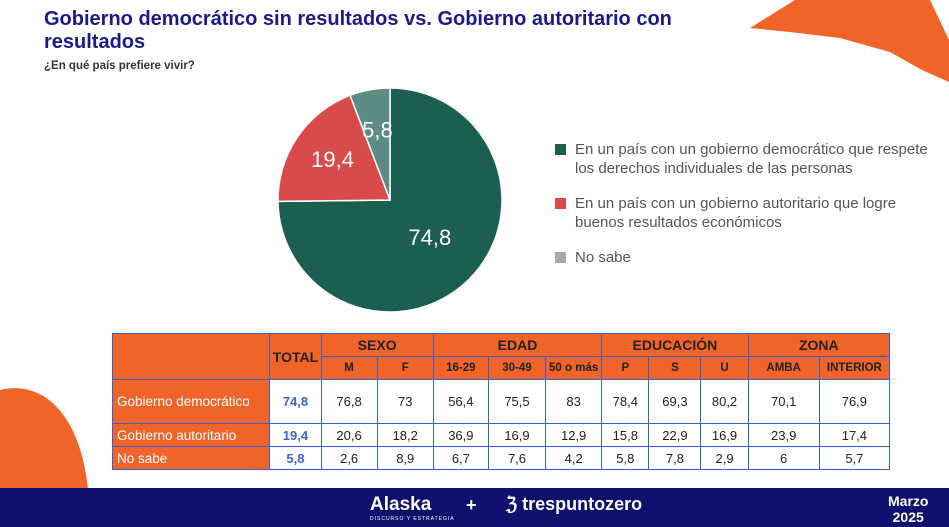 This screenshot has width=949, height=527. Describe the element at coordinates (377, 345) in the screenshot. I see `group-header-sexo: SEXO` at that location.